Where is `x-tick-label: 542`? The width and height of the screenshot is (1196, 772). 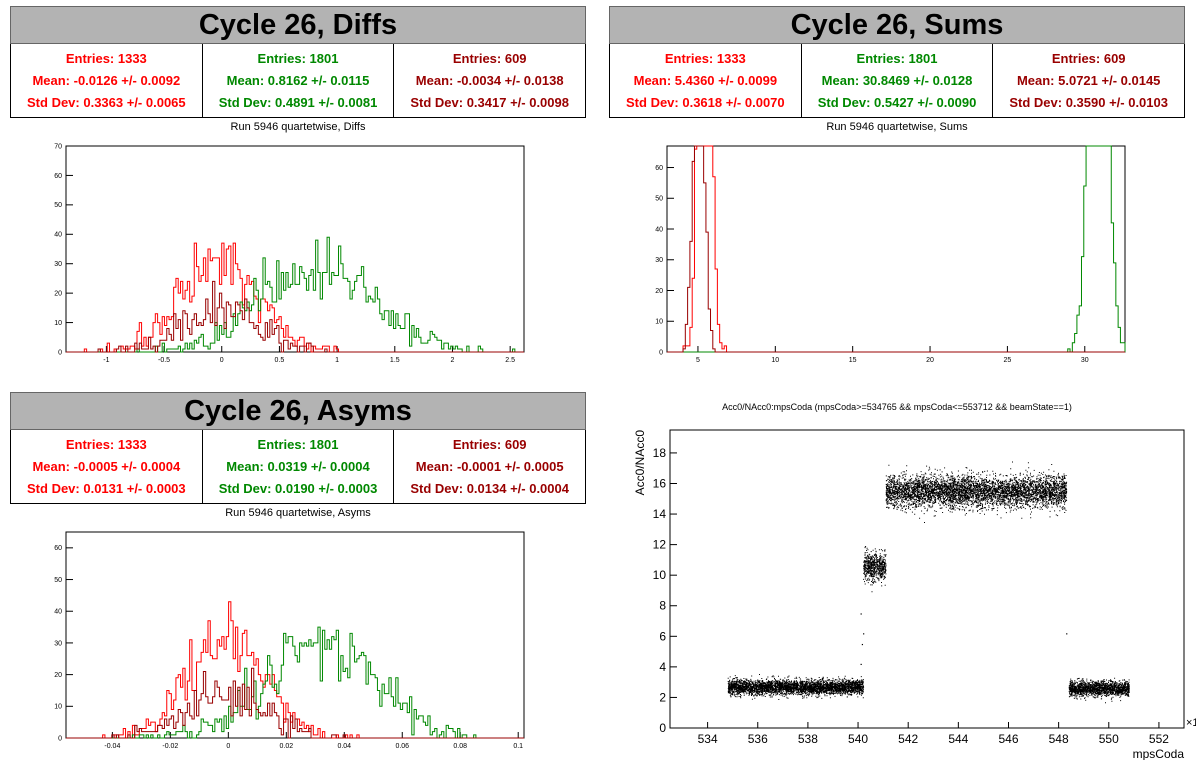 x-tick-label: 542 is located at coordinates (908, 739).